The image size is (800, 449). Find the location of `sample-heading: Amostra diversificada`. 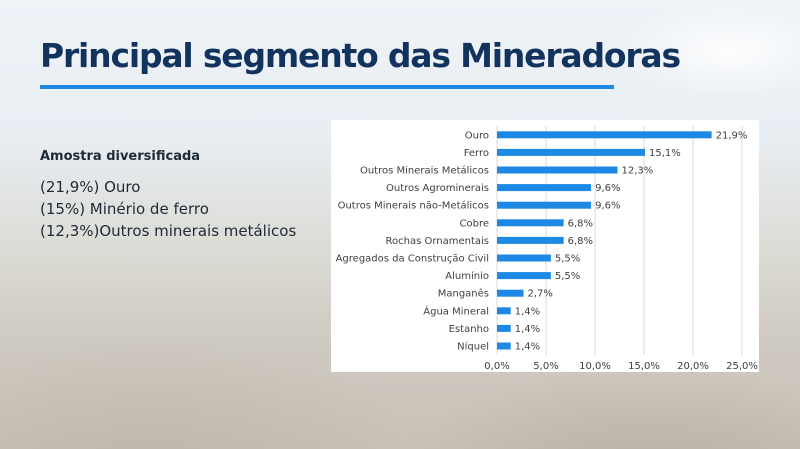

sample-heading: Amostra diversificada is located at coordinates (120, 156).